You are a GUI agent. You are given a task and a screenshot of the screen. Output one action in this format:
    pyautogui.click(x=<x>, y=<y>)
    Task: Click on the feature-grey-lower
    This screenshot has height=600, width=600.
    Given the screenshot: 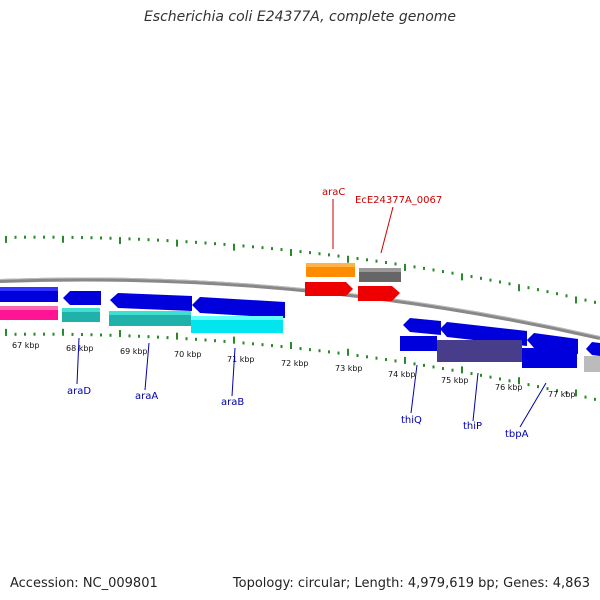 What is the action you would take?
    pyautogui.click(x=592, y=364)
    